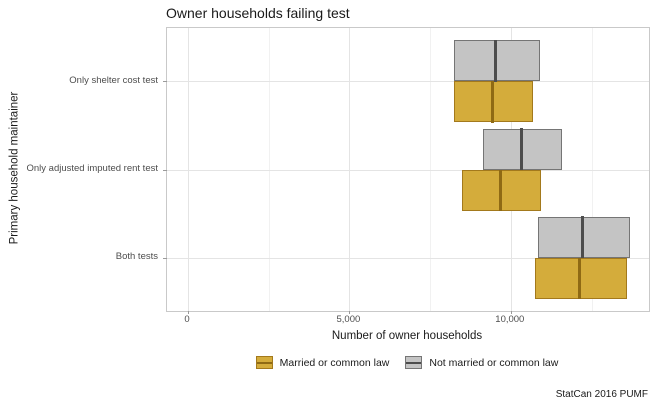  What do you see at coordinates (414, 362) in the screenshot?
I see `legend-key-not-married-icon` at bounding box center [414, 362].